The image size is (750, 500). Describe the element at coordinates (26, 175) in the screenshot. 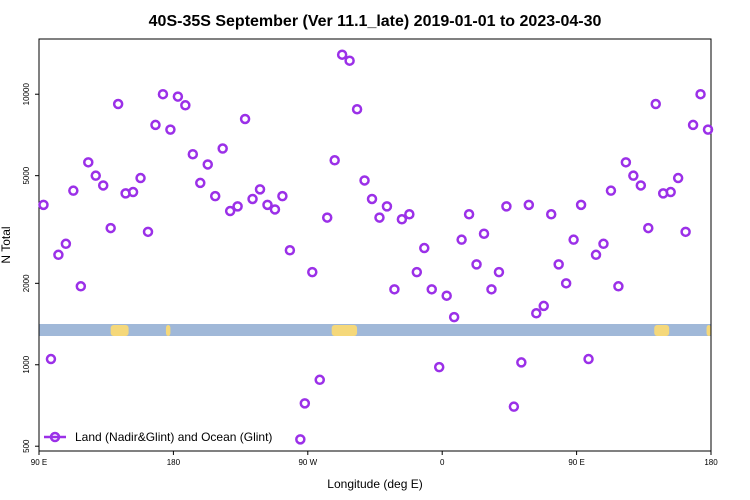

I see `y-tick-label: 5000` at that location.